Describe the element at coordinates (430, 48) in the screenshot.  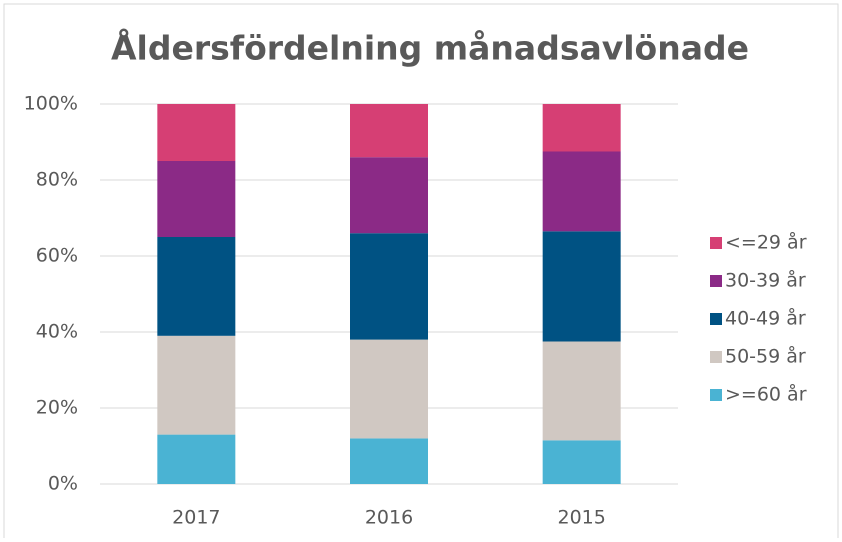
I see `chart-title: Åldersfördelning månadsavlönade` at that location.